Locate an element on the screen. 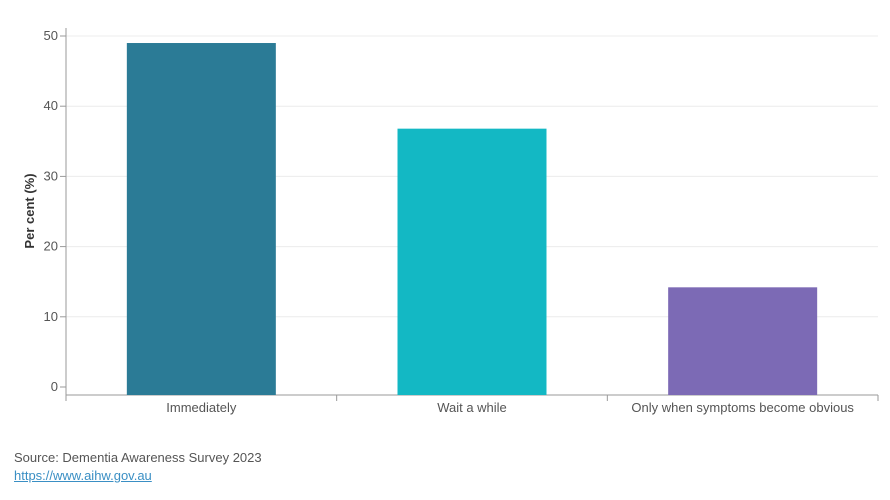 This screenshot has width=890, height=500. y-tick-label: 10 is located at coordinates (51, 316).